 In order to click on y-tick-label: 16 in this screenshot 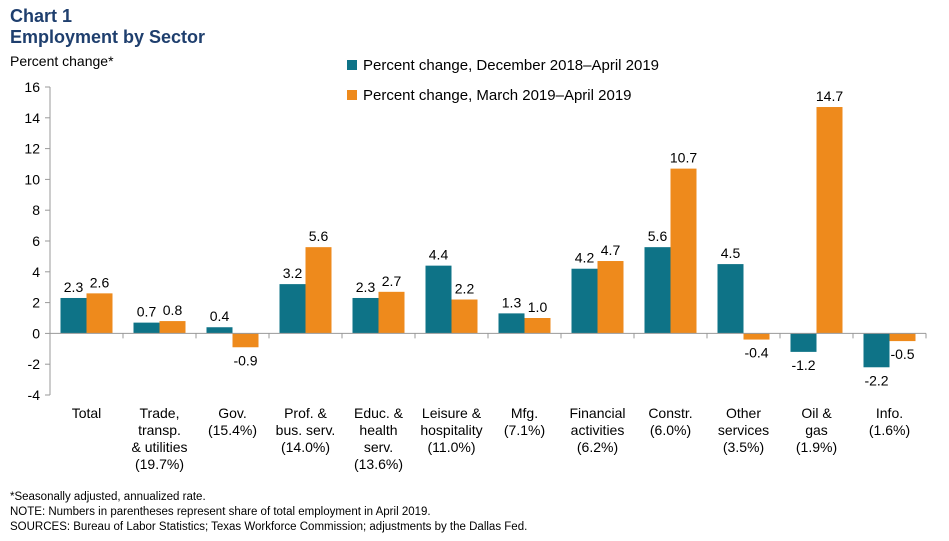, I will do `click(32, 87)`.